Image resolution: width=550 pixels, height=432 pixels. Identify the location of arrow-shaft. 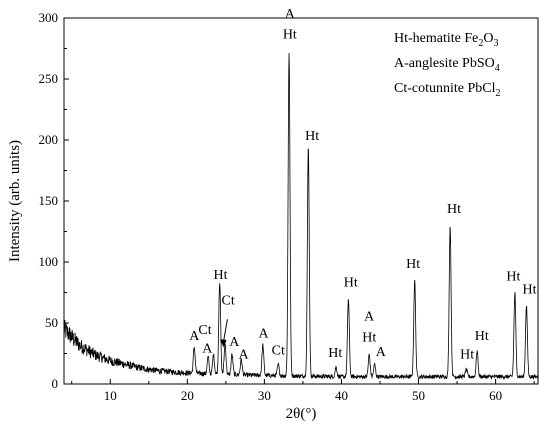
(225, 330).